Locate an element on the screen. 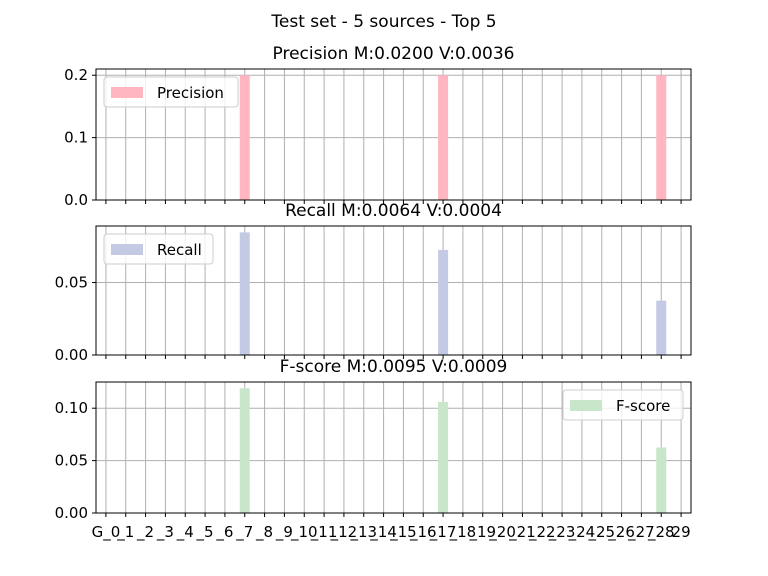 This screenshot has width=768, height=576. x-tick-label: _1 is located at coordinates (125, 532).